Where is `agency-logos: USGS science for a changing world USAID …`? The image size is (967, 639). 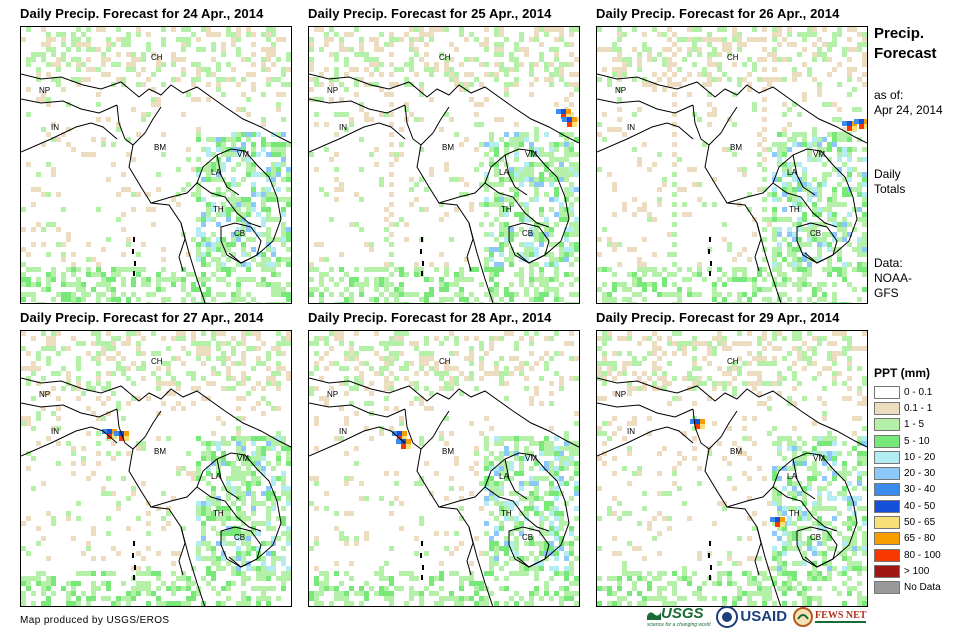 agency-logos: USGS science for a changing world USAID … is located at coordinates (757, 616).